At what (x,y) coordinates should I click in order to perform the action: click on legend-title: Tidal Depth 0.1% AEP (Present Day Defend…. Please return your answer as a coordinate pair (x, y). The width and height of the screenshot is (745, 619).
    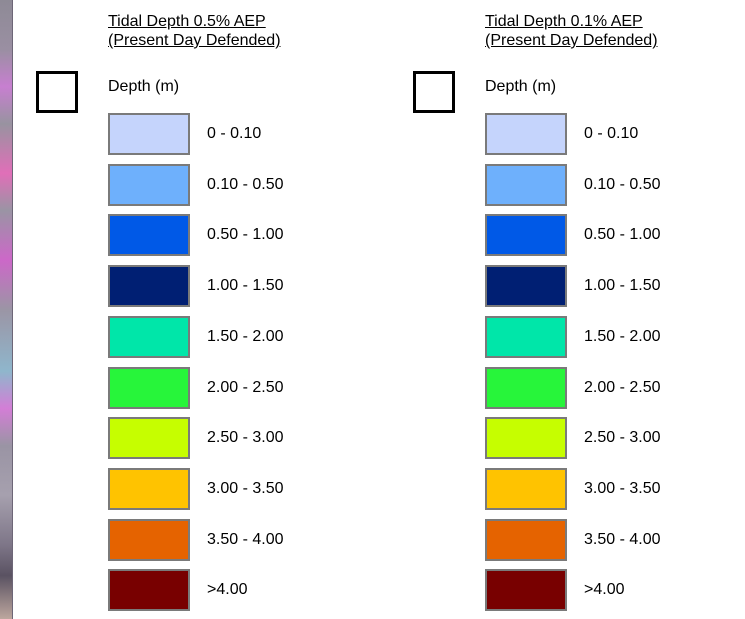
    Looking at the image, I should click on (571, 31).